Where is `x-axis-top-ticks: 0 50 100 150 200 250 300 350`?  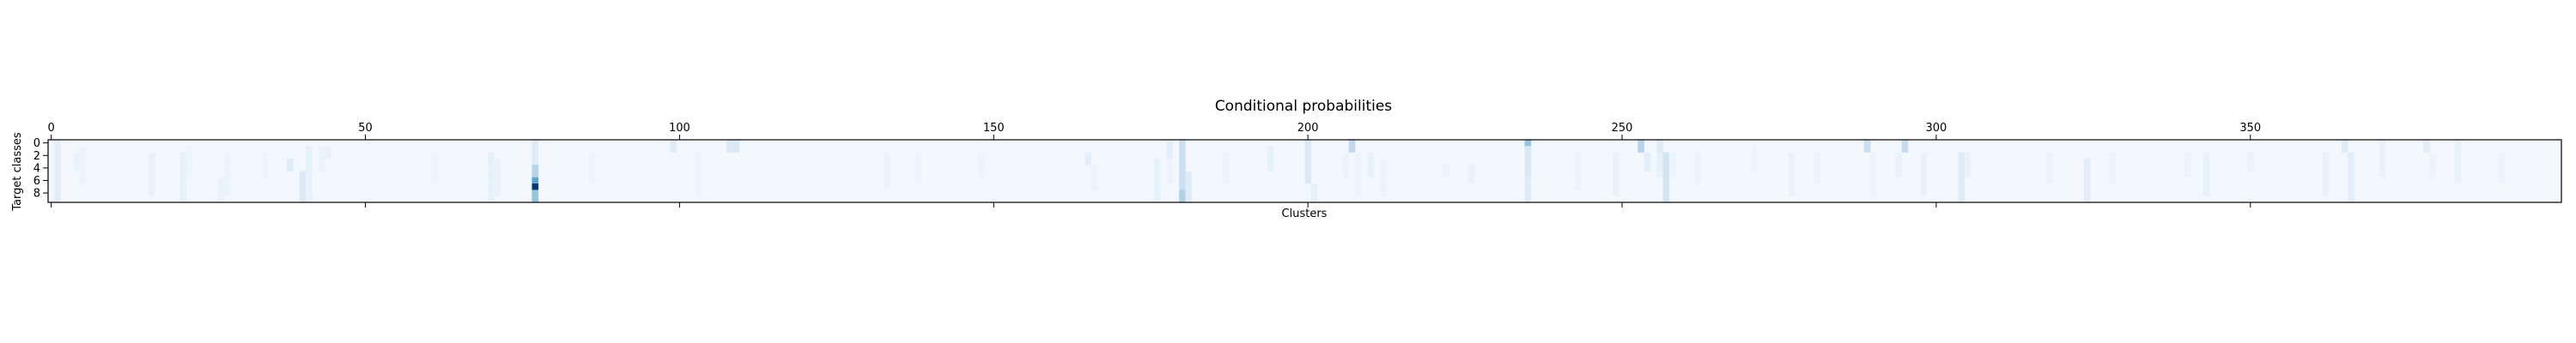 x-axis-top-ticks: 0 50 100 150 200 250 300 350 is located at coordinates (1155, 131).